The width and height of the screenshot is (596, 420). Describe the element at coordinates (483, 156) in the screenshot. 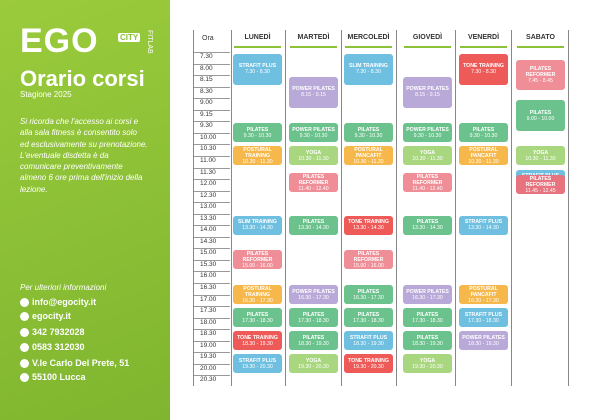

I see `class-block: POSTURAL PANCAFIT 10.30 - 11.30` at that location.